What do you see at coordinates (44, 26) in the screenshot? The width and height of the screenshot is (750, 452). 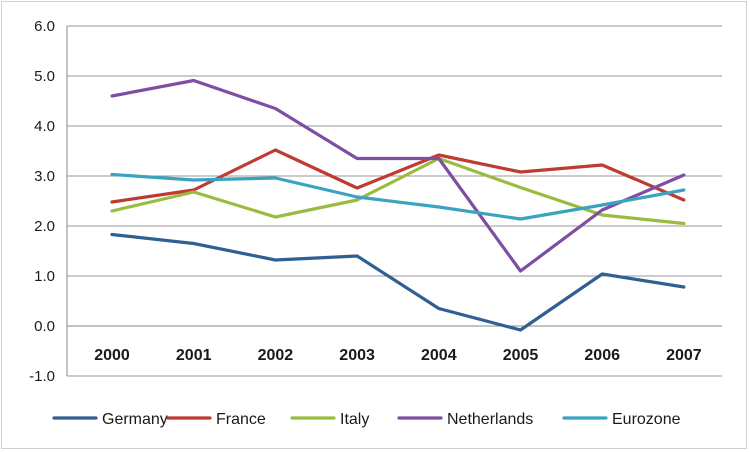 I see `y-tick-label: 6.0` at bounding box center [44, 26].